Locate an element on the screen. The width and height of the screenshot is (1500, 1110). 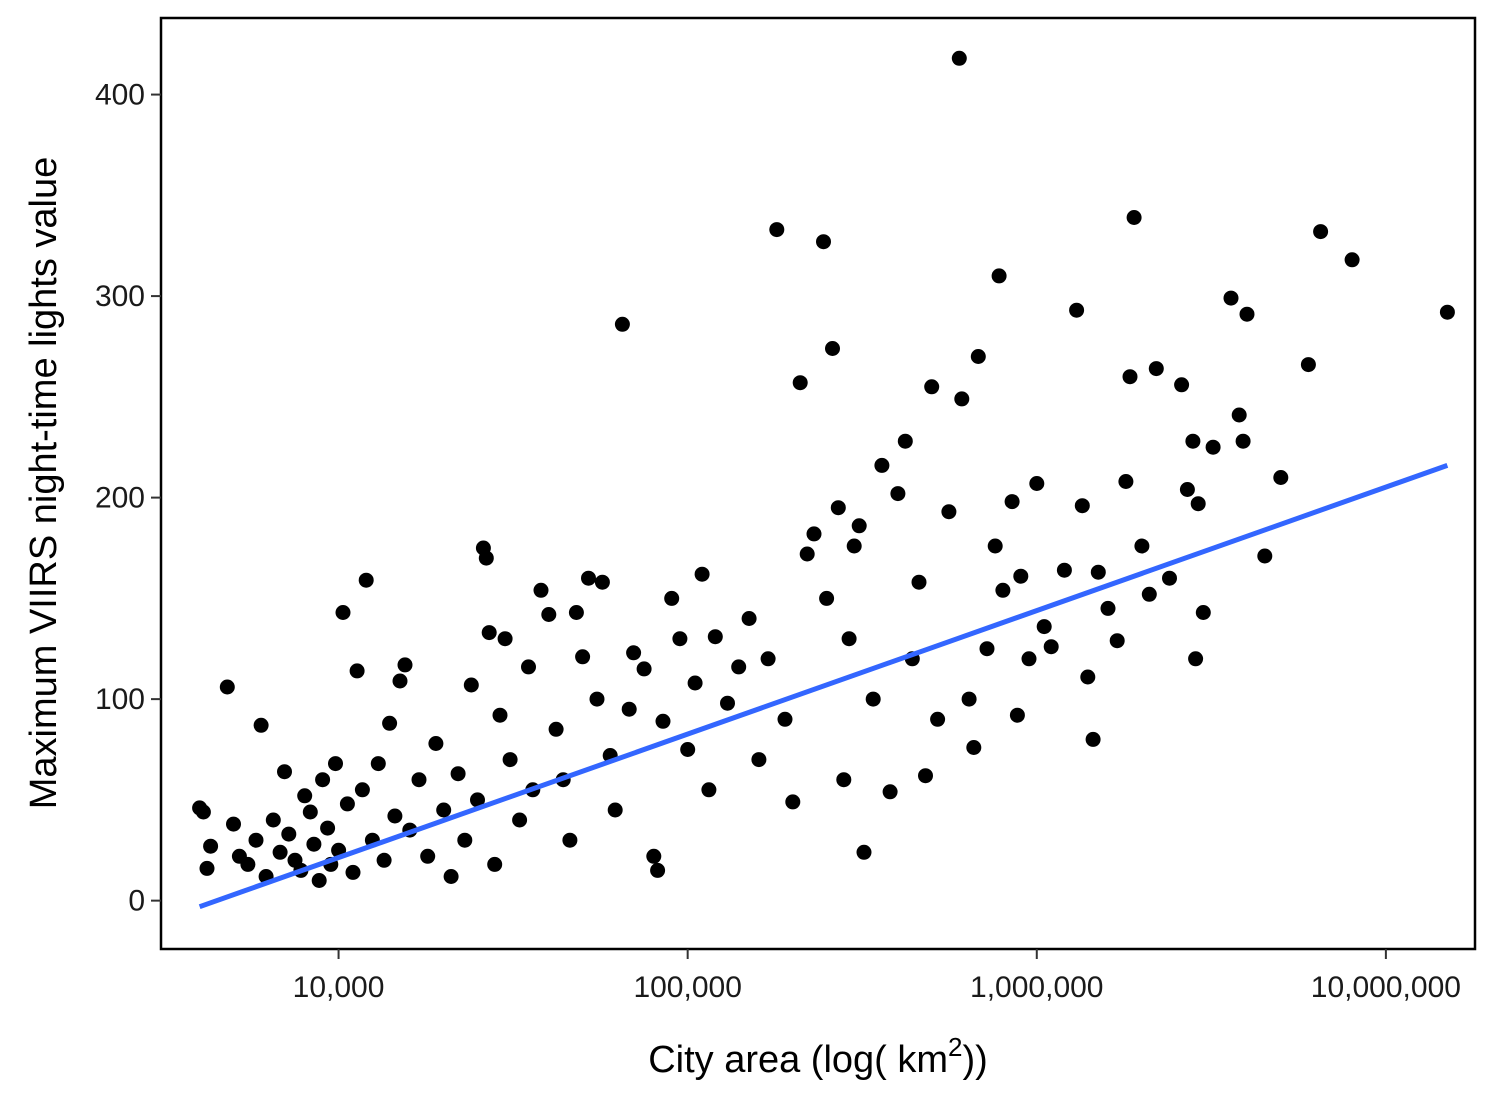
y-tick-label: 300 is located at coordinates (120, 296).